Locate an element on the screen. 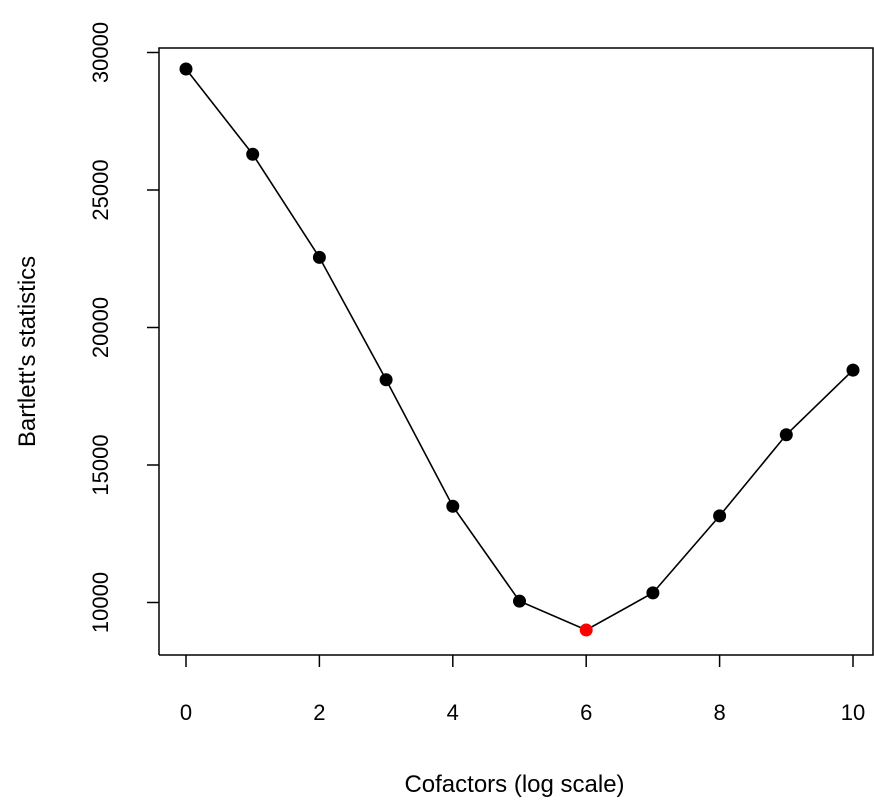 The image size is (874, 806). x-axis-title: Cofactors (log scale) is located at coordinates (514, 784).